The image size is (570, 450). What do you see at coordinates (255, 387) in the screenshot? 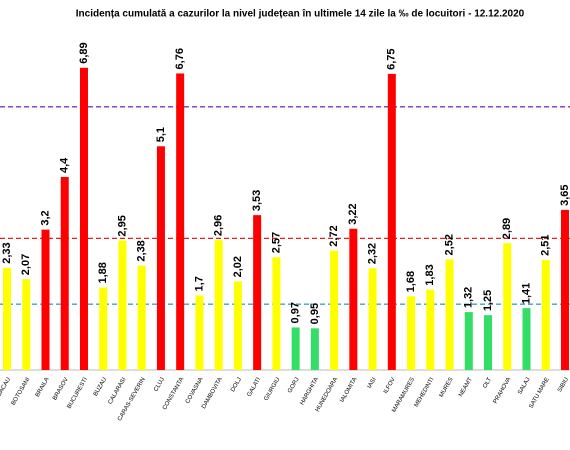
I see `x-tick-label: GALATI` at bounding box center [255, 387].